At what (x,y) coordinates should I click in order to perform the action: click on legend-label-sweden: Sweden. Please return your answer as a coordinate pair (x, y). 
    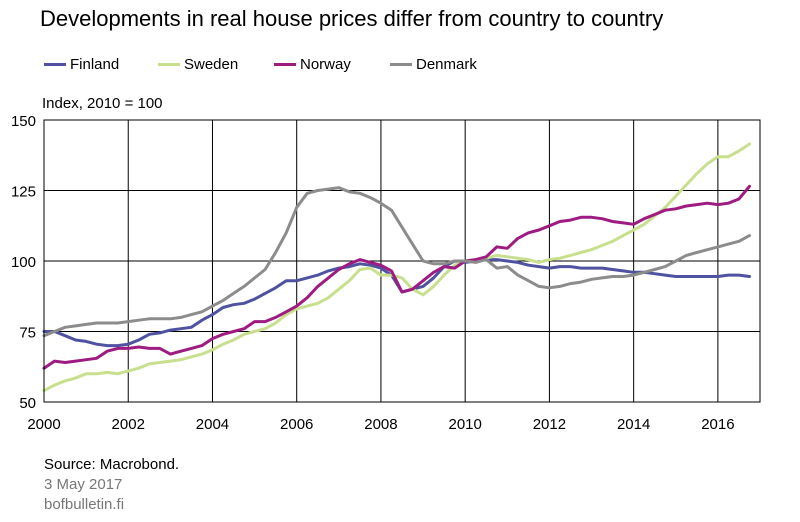
    Looking at the image, I should click on (211, 64).